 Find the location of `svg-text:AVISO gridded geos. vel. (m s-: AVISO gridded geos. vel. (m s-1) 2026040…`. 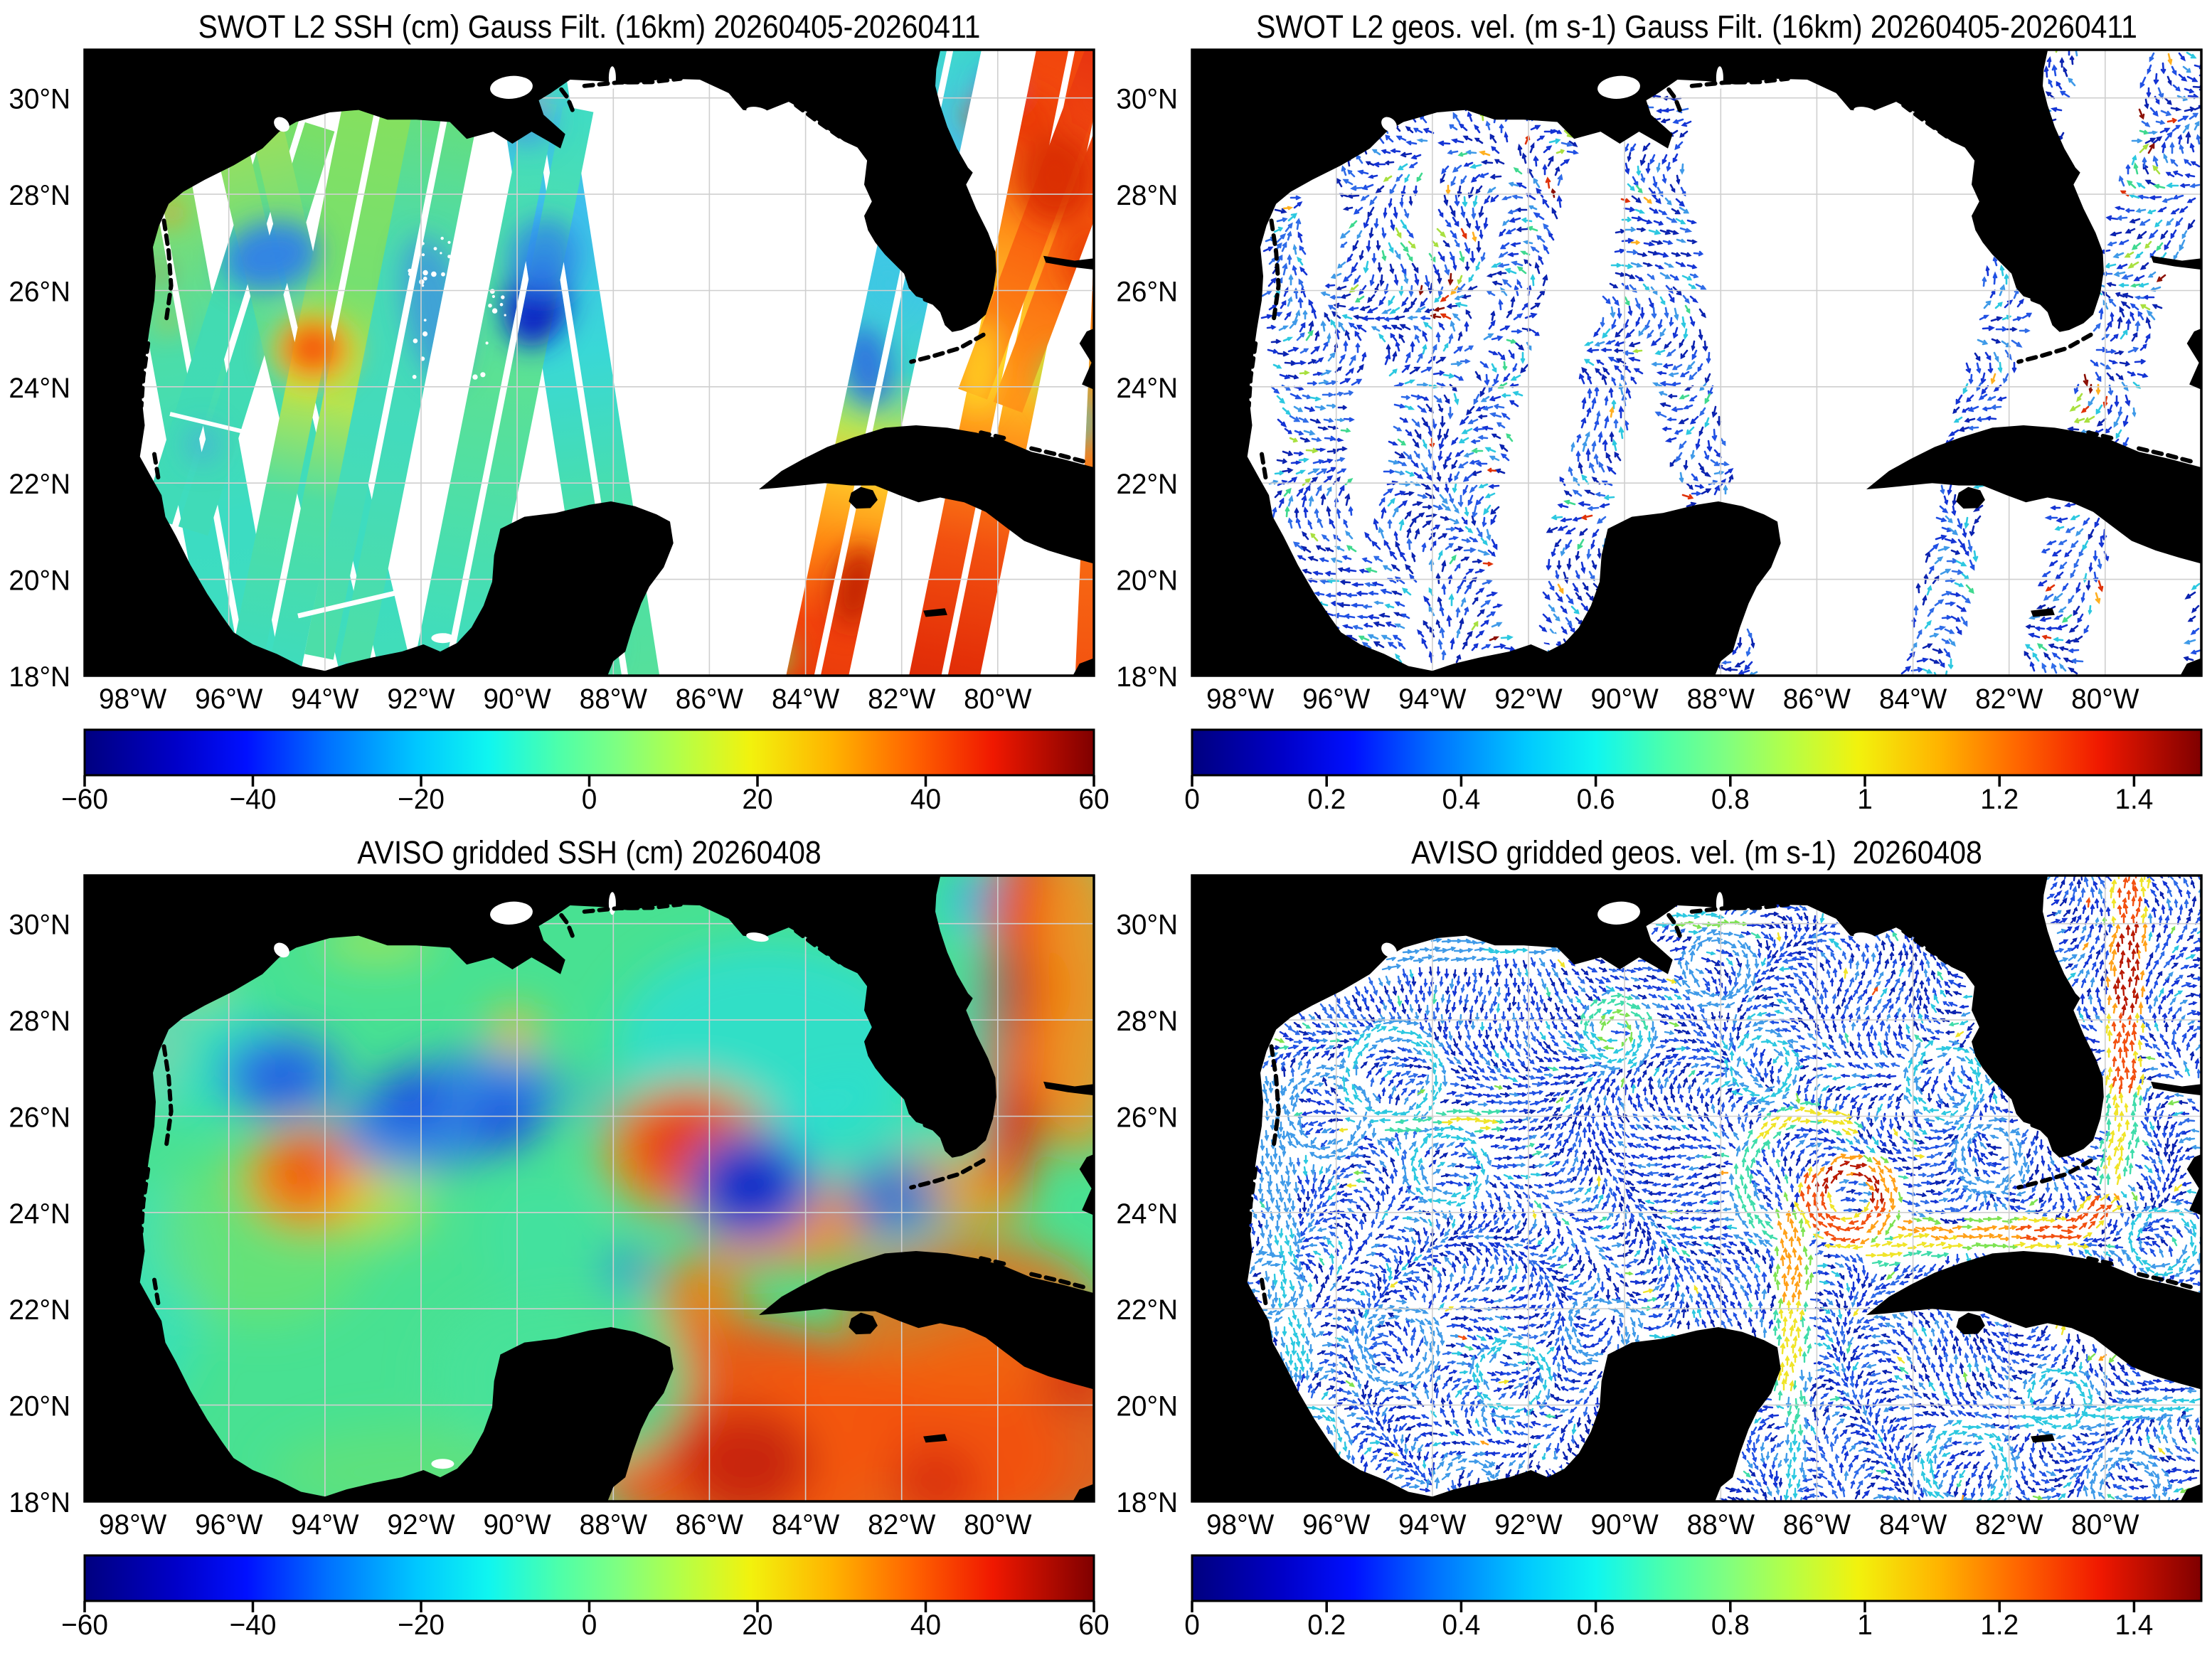

svg-text:AVISO gridded geos. vel. (m s-: AVISO gridded geos. vel. (m s-1) 2026040… is located at coordinates (1696, 853).